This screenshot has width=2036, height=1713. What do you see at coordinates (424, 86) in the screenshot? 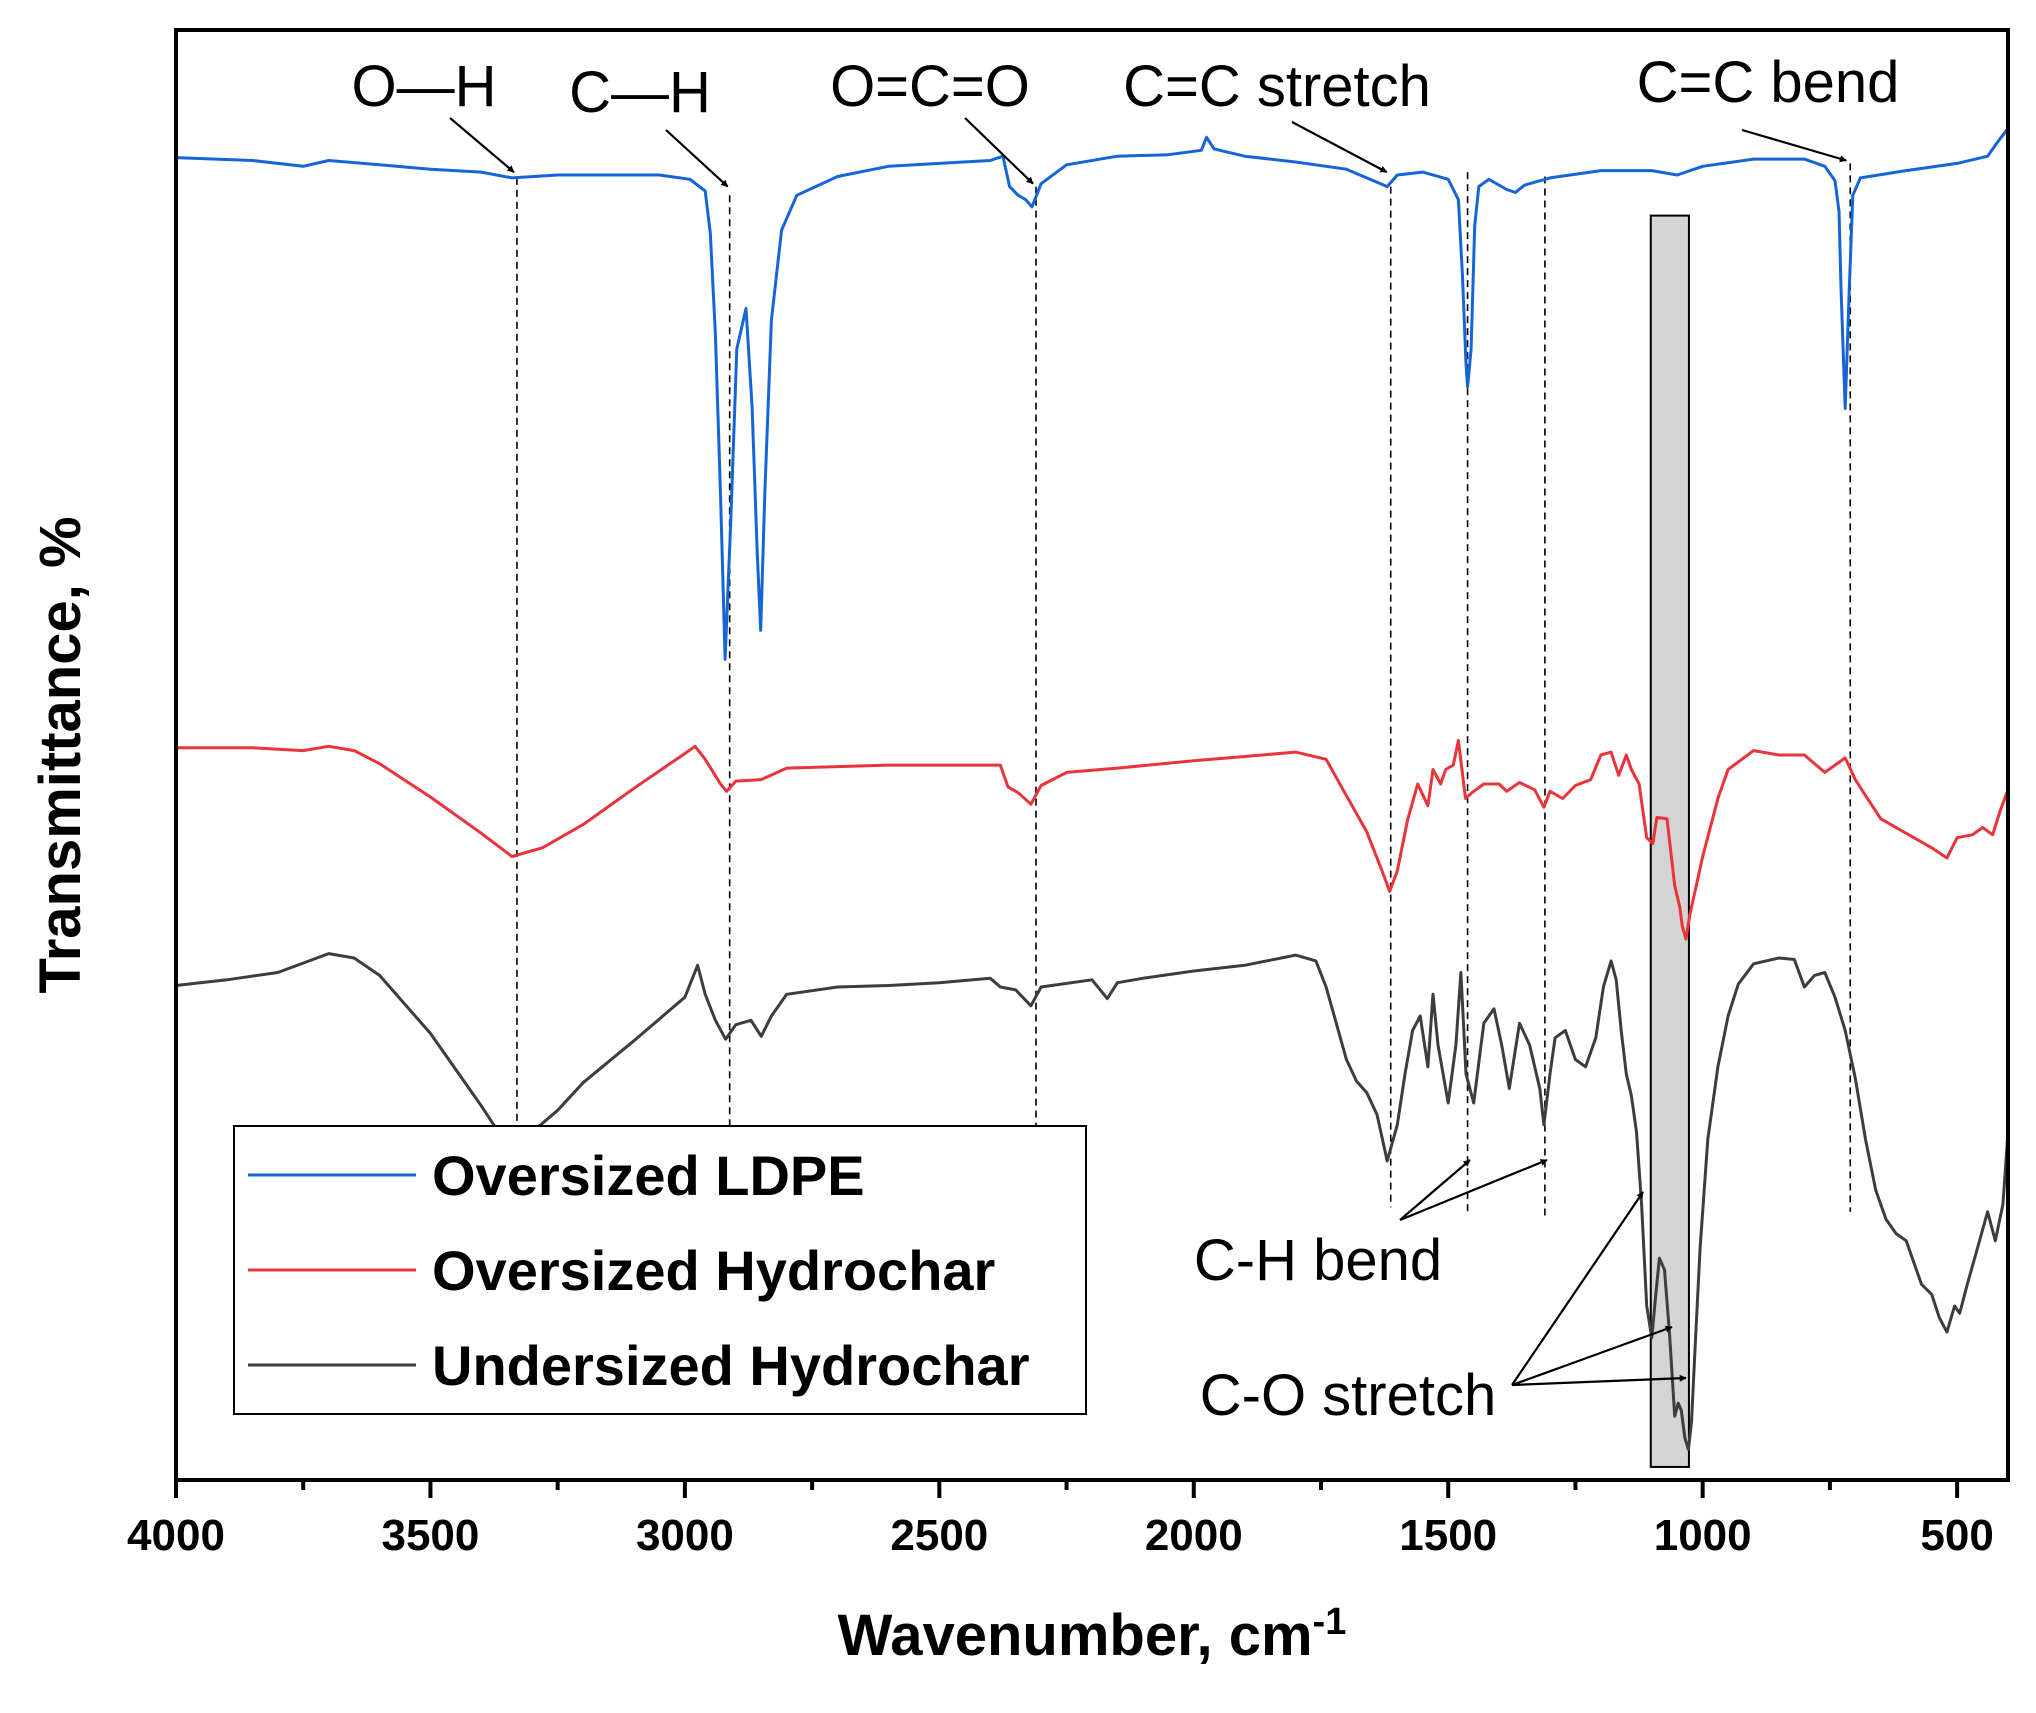
I see `annotation-o-h: O—H` at bounding box center [424, 86].